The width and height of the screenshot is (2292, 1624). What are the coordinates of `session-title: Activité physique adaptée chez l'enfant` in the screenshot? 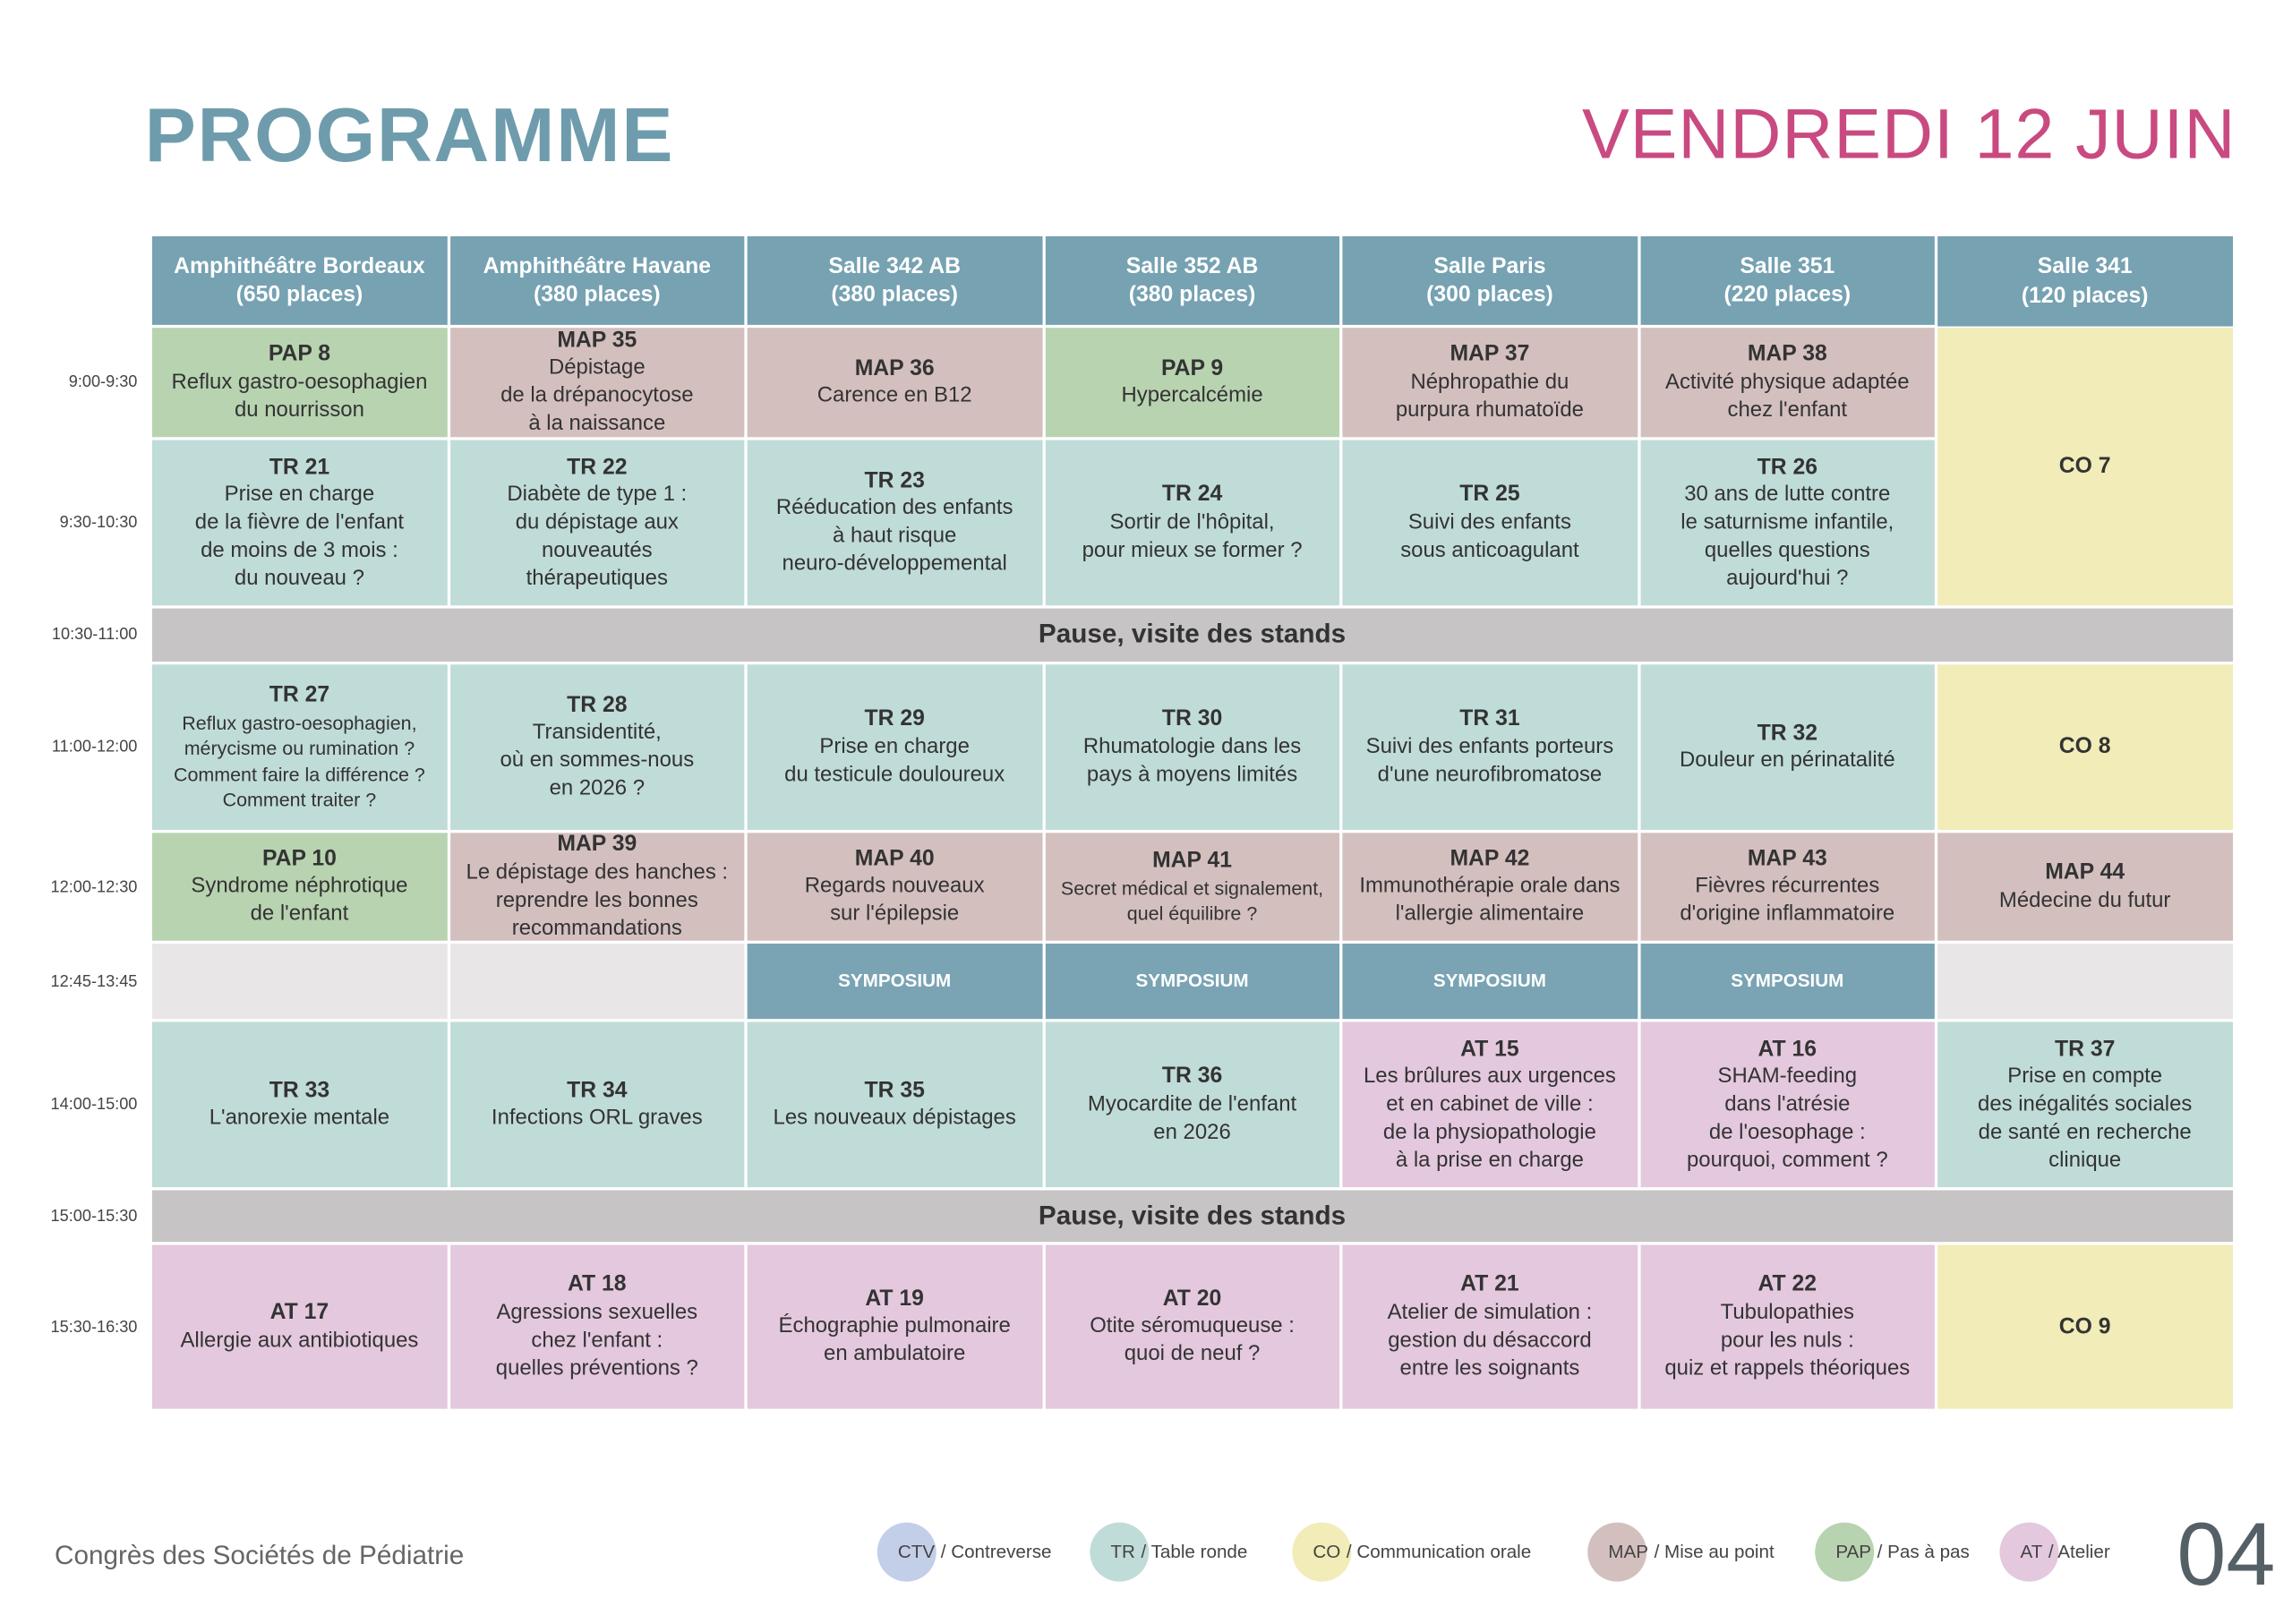 It's located at (1787, 396).